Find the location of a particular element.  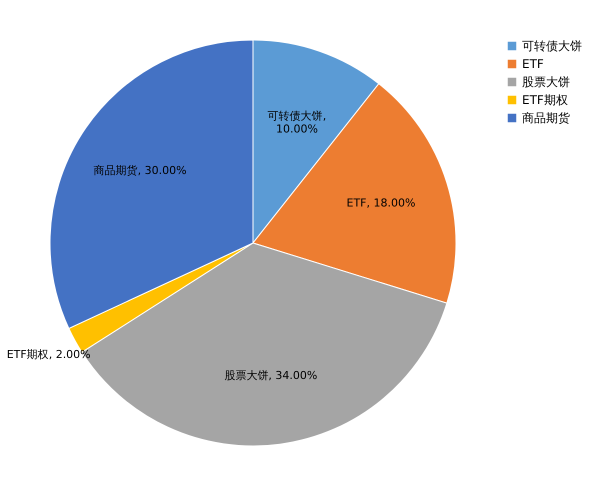

legend-label: ETF is located at coordinates (533, 64).